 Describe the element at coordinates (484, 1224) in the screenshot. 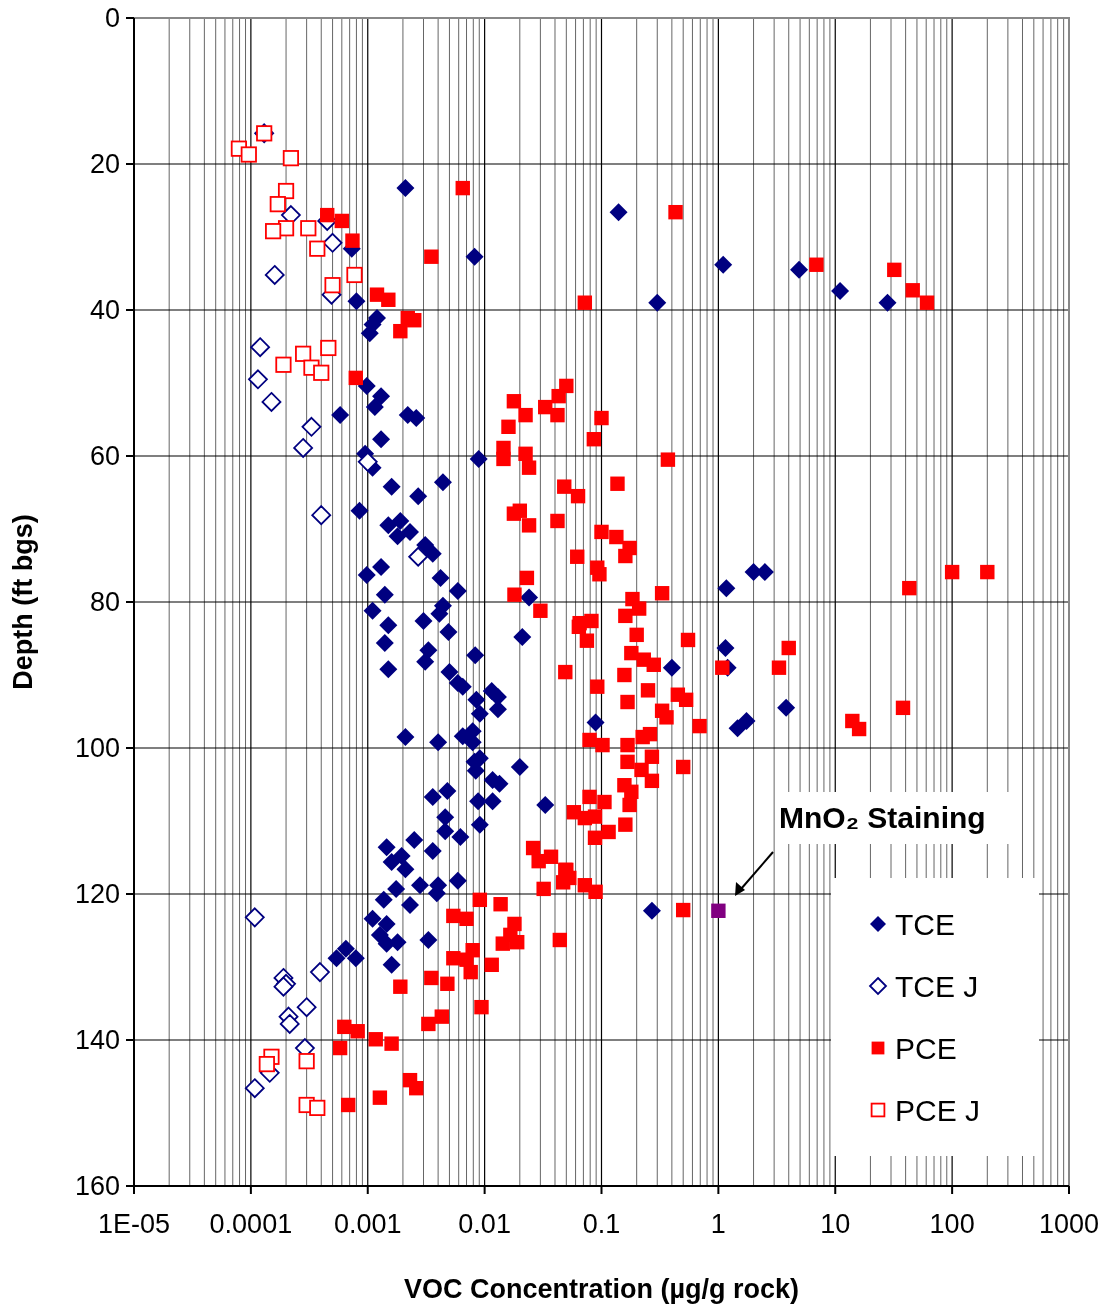

I see `x-tick-label: 0.01` at that location.